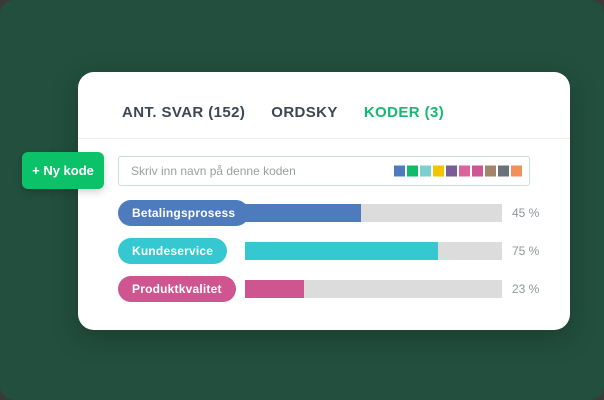  Describe the element at coordinates (184, 213) in the screenshot. I see `code-label-pill: Betalingsprosess` at that location.